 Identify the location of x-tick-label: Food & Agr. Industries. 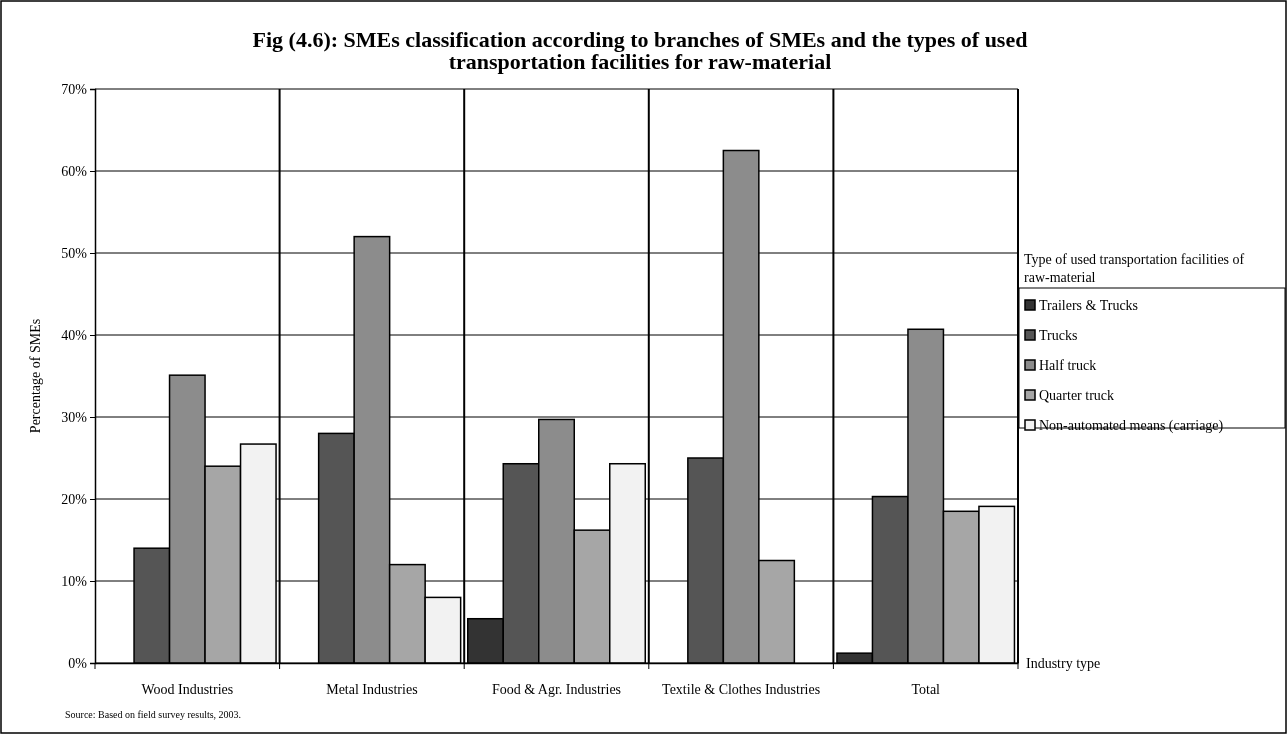
(556, 689).